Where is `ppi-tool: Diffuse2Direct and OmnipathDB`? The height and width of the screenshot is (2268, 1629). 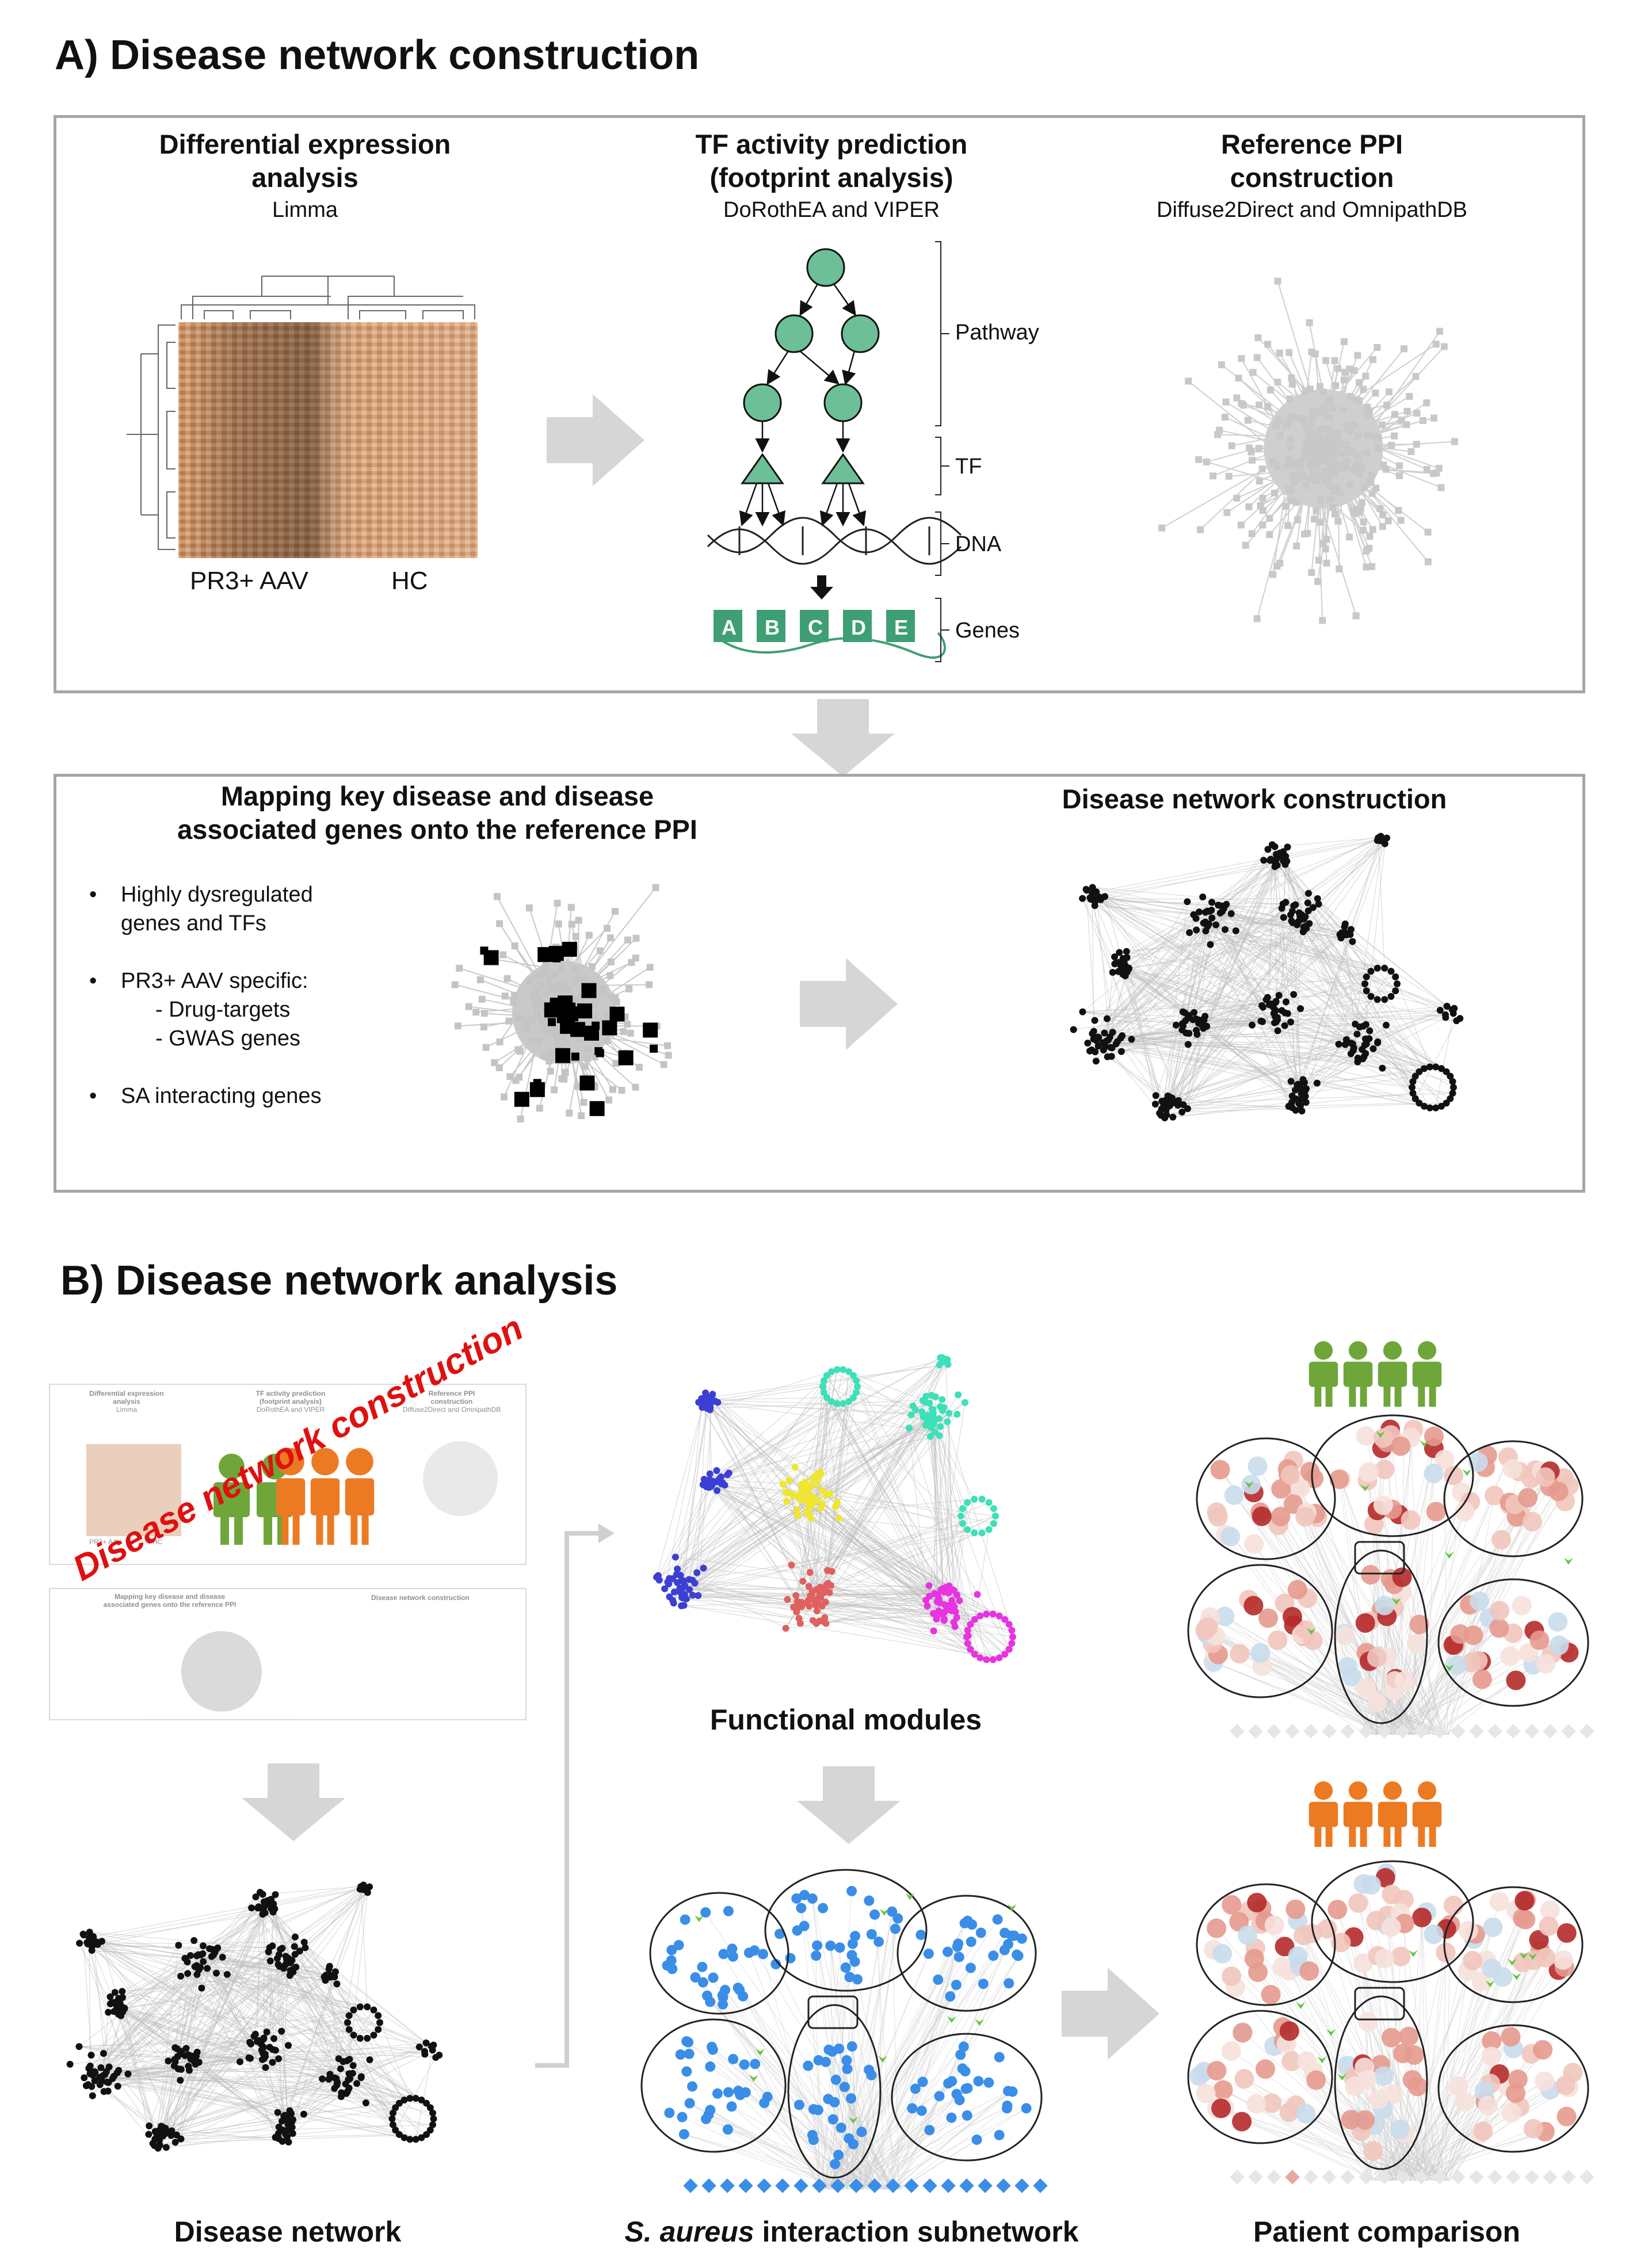 ppi-tool: Diffuse2Direct and OmnipathDB is located at coordinates (1312, 210).